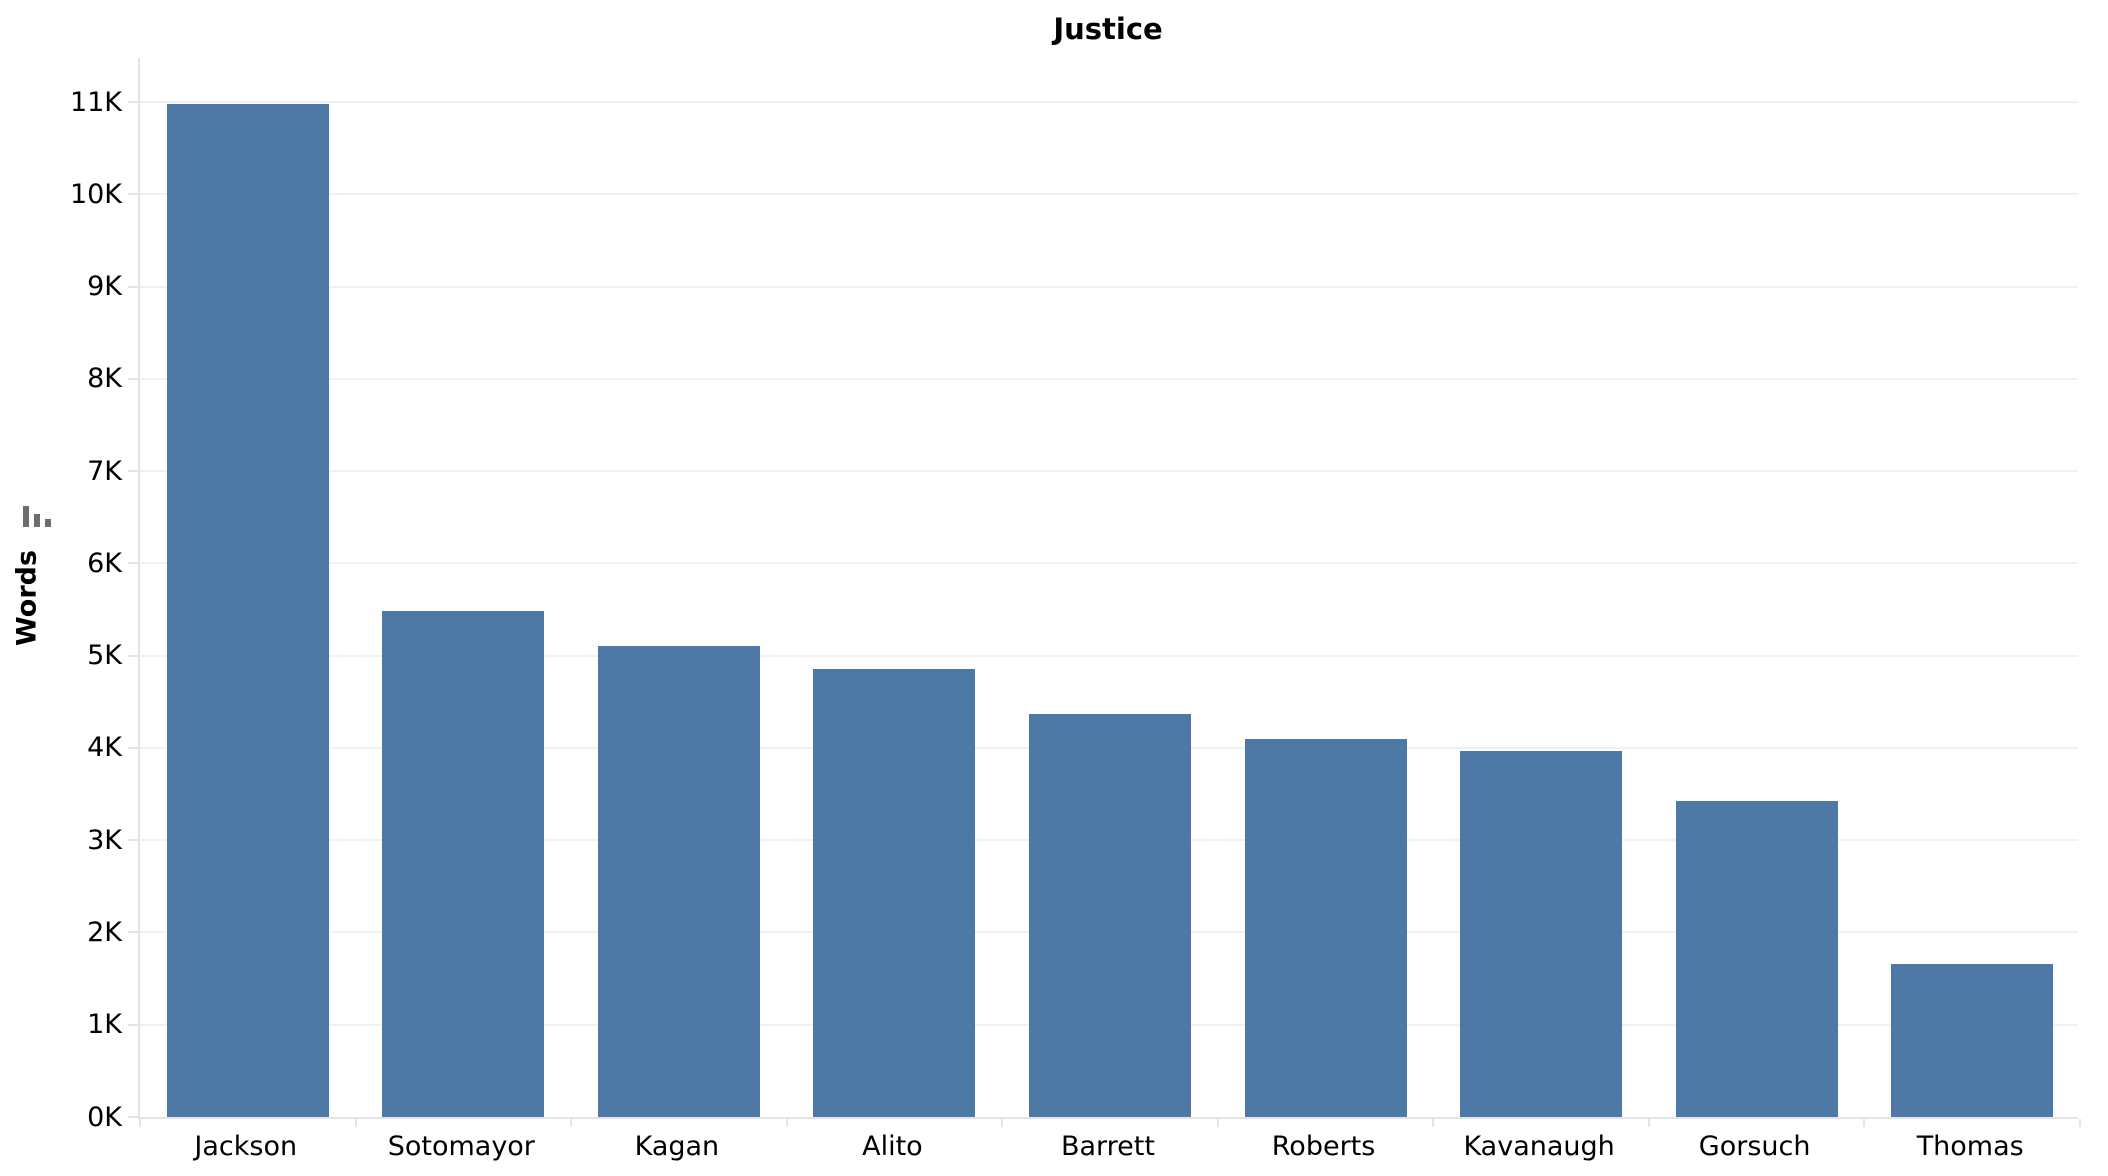  I want to click on y-tick-label: 4K, so click(104, 748).